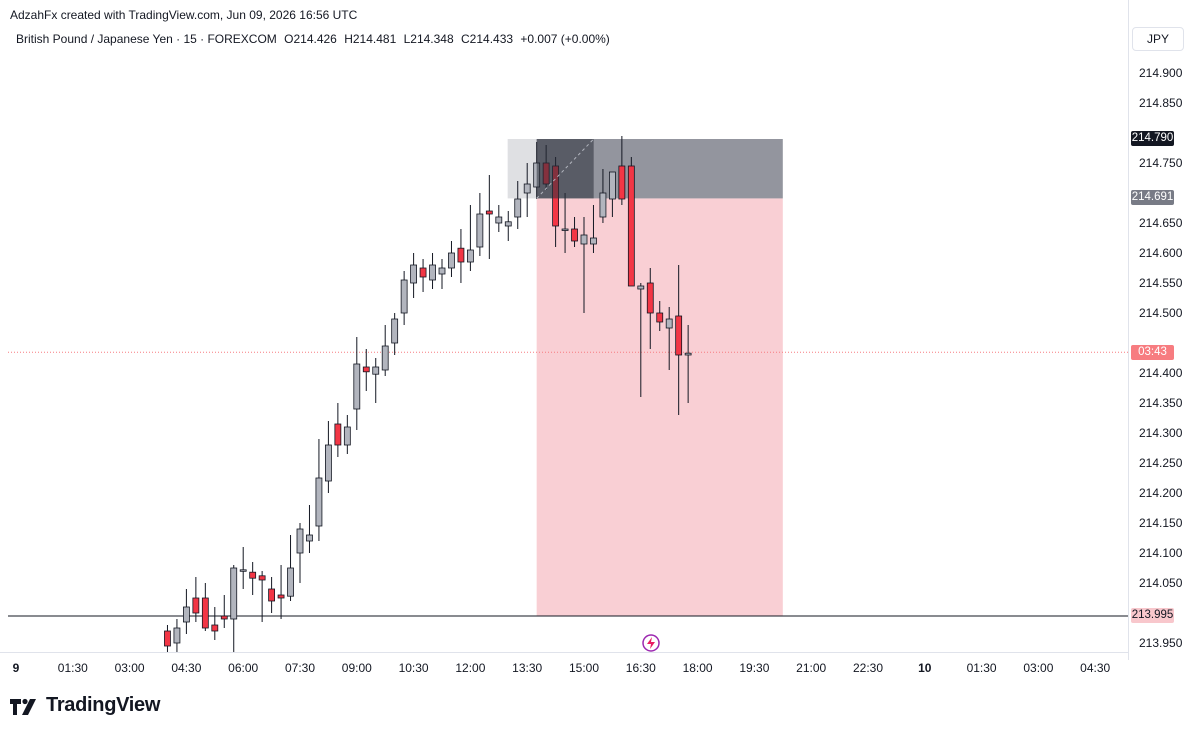  Describe the element at coordinates (868, 668) in the screenshot. I see `time-axis-label: 22:30` at that location.